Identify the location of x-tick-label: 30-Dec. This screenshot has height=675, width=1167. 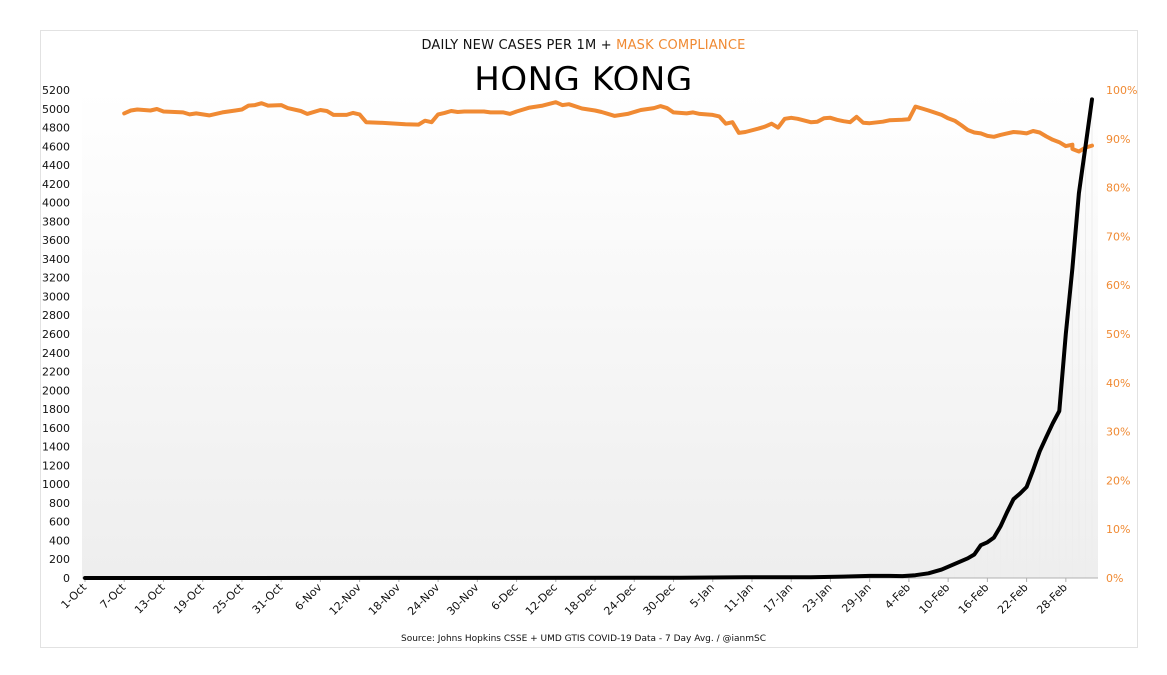
(659, 599).